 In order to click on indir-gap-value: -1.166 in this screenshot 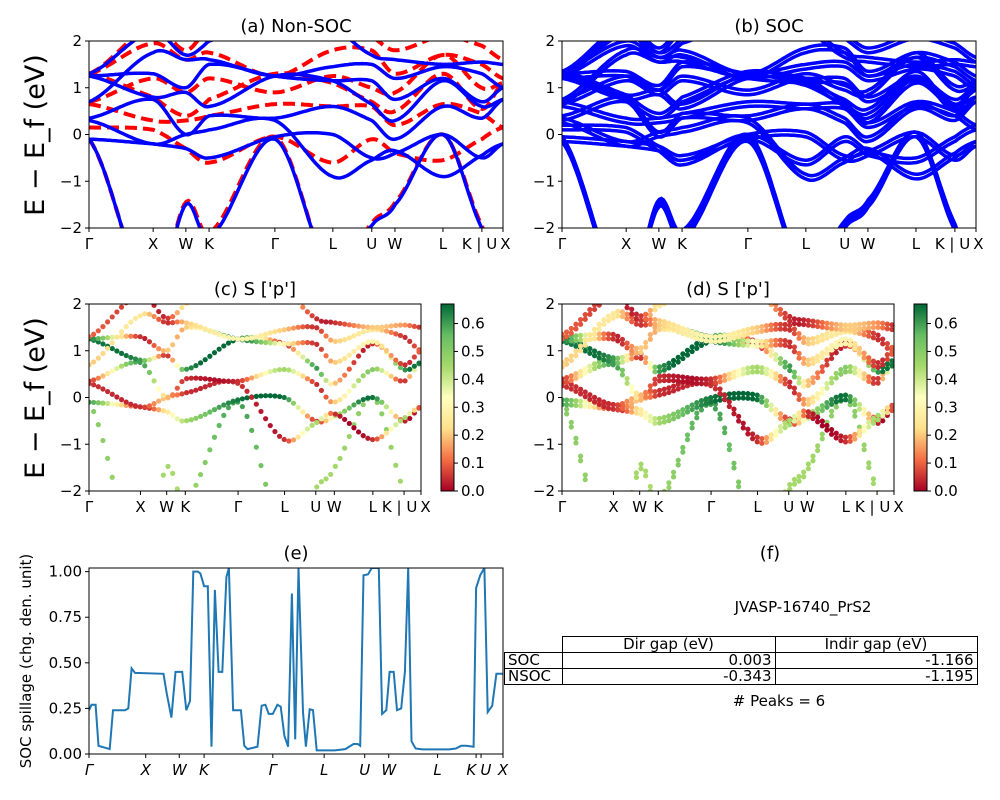, I will do `click(876, 660)`.